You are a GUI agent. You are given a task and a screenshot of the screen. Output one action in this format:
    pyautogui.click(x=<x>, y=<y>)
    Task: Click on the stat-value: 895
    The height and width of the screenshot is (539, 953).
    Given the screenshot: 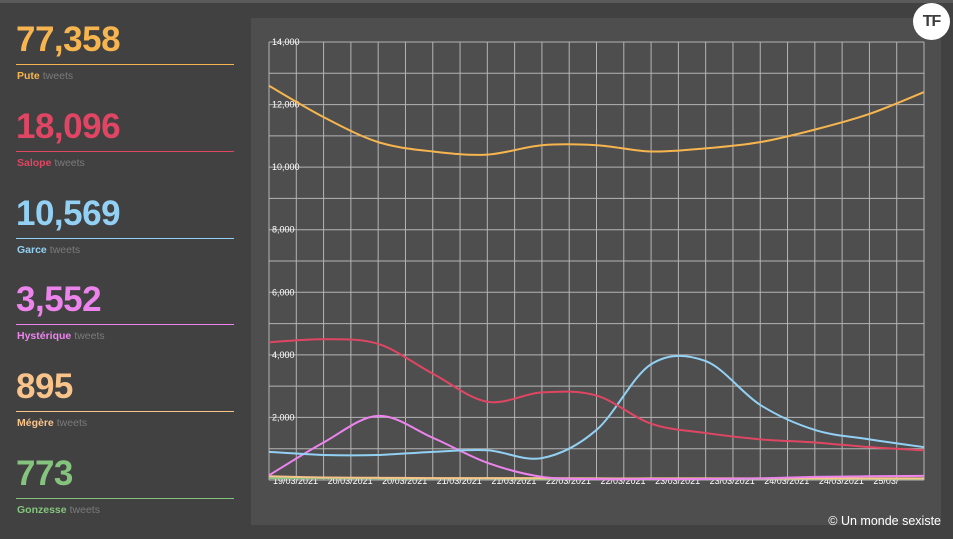 What is the action you would take?
    pyautogui.click(x=44, y=387)
    